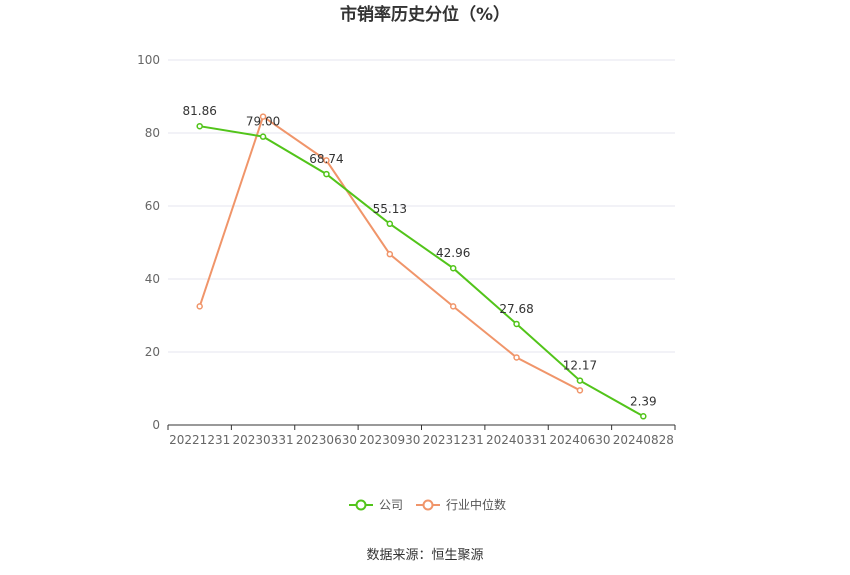 Image resolution: width=850 pixels, height=575 pixels. I want to click on x-tick-label: 20231231, so click(453, 440).